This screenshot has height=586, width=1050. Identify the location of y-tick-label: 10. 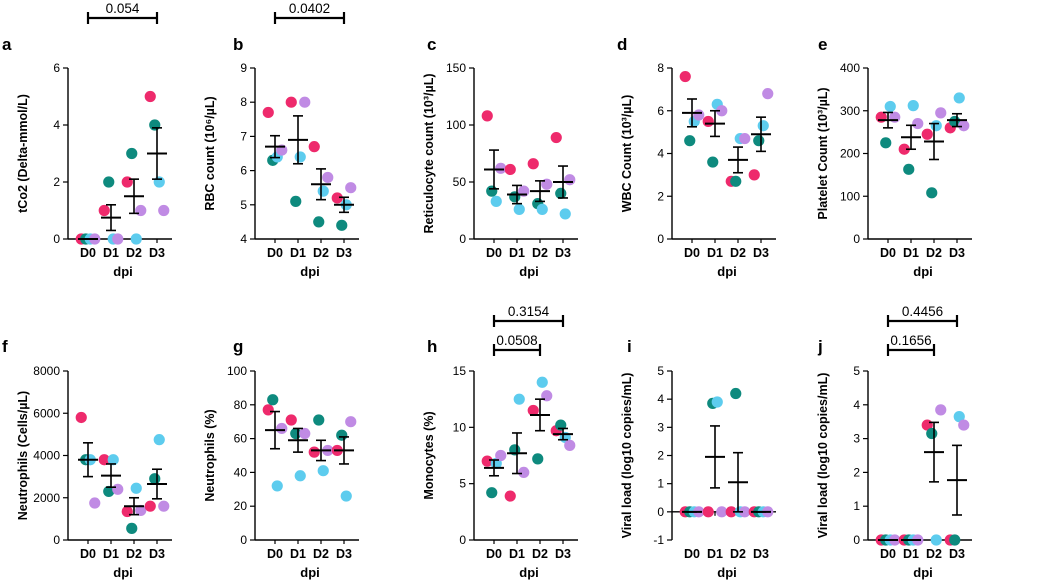
(460, 427).